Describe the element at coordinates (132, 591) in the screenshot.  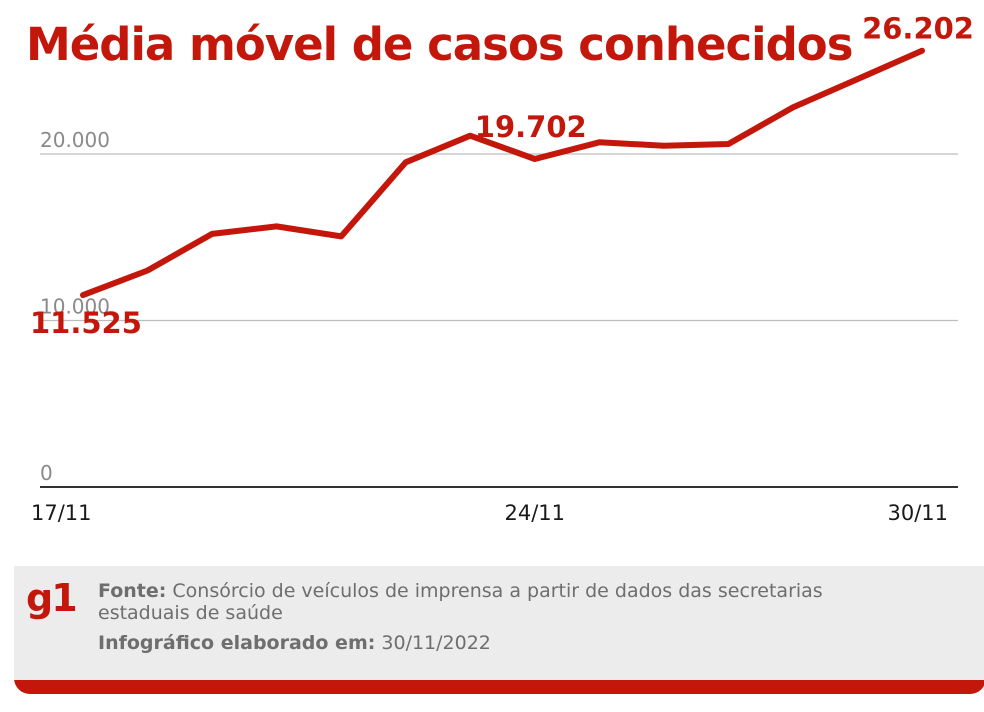
I see `source-label: Fonte:` at that location.